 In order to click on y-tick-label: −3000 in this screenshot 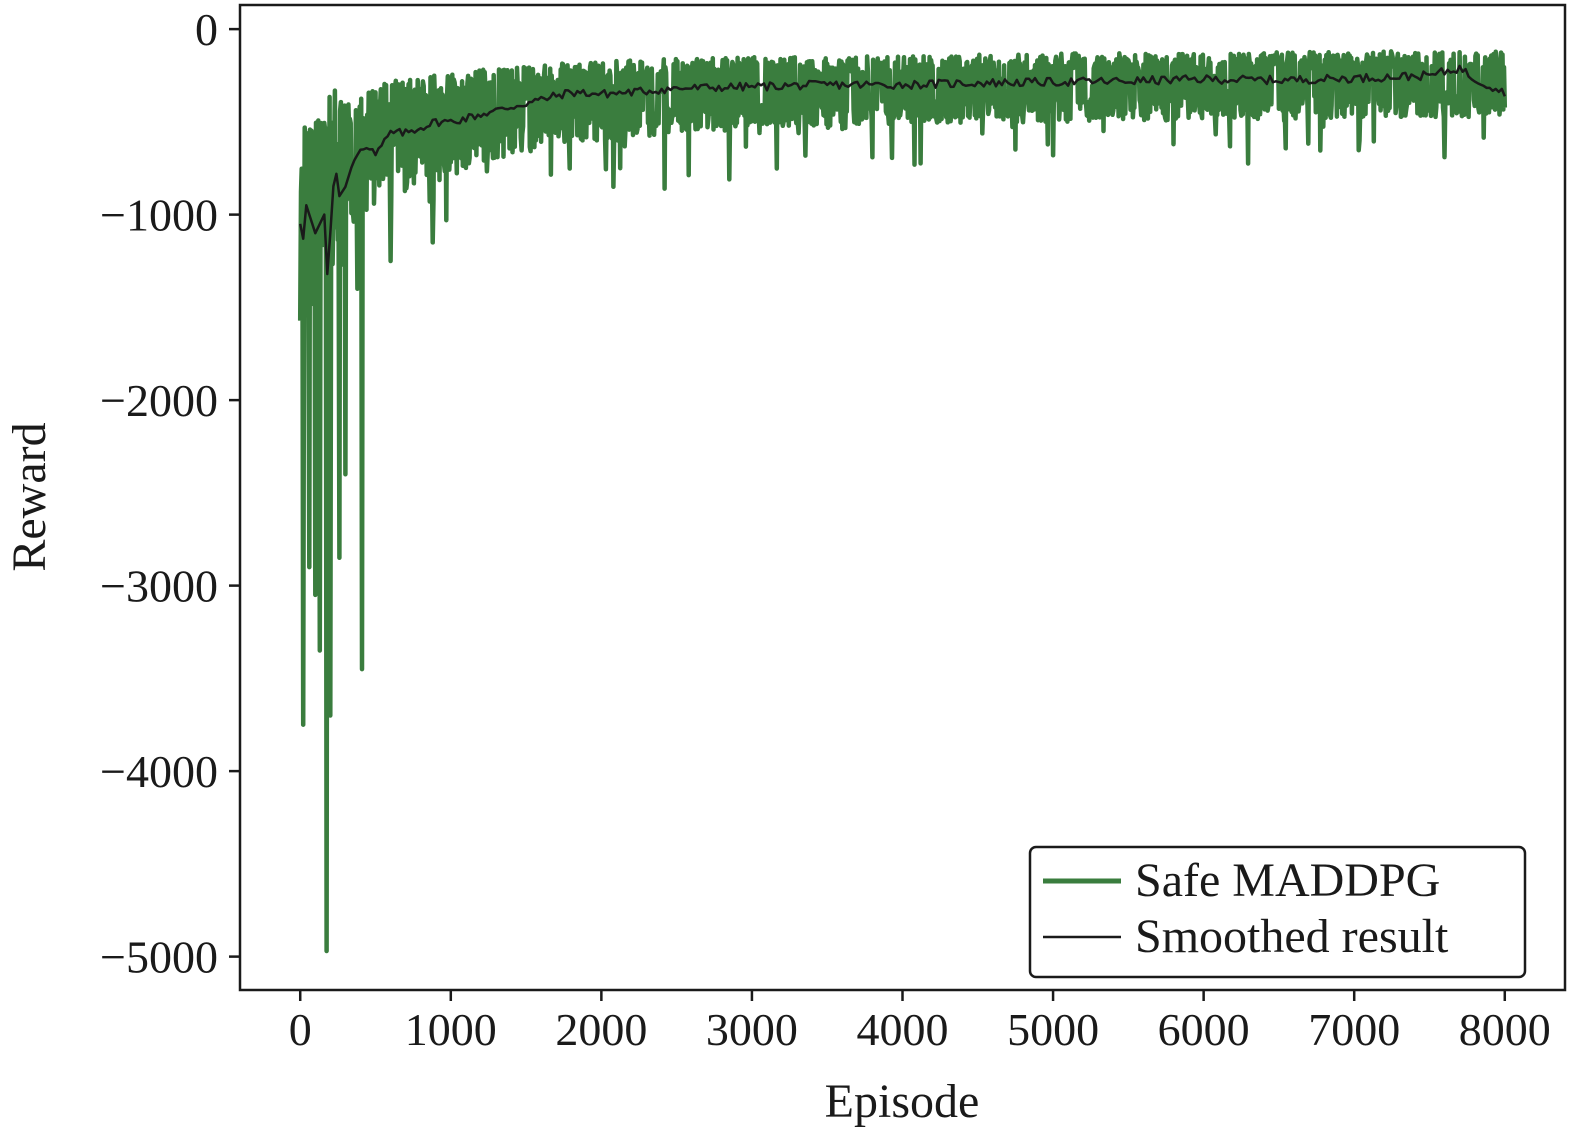, I will do `click(159, 586)`.